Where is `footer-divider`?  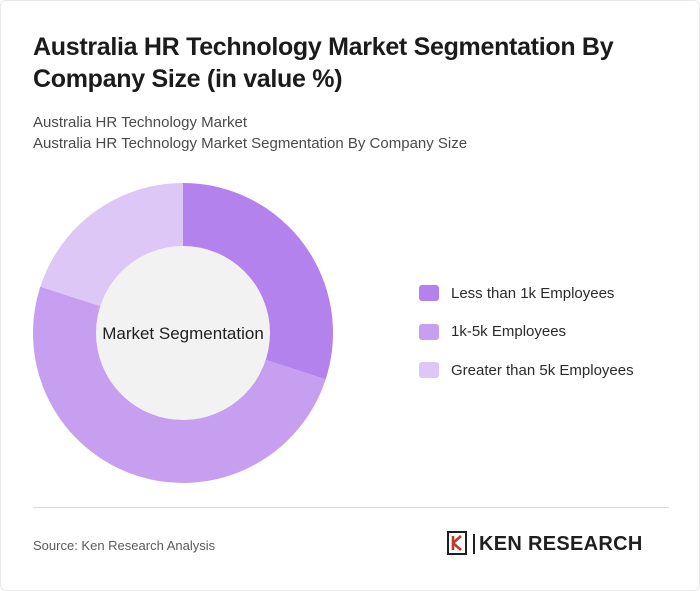
footer-divider is located at coordinates (351, 507).